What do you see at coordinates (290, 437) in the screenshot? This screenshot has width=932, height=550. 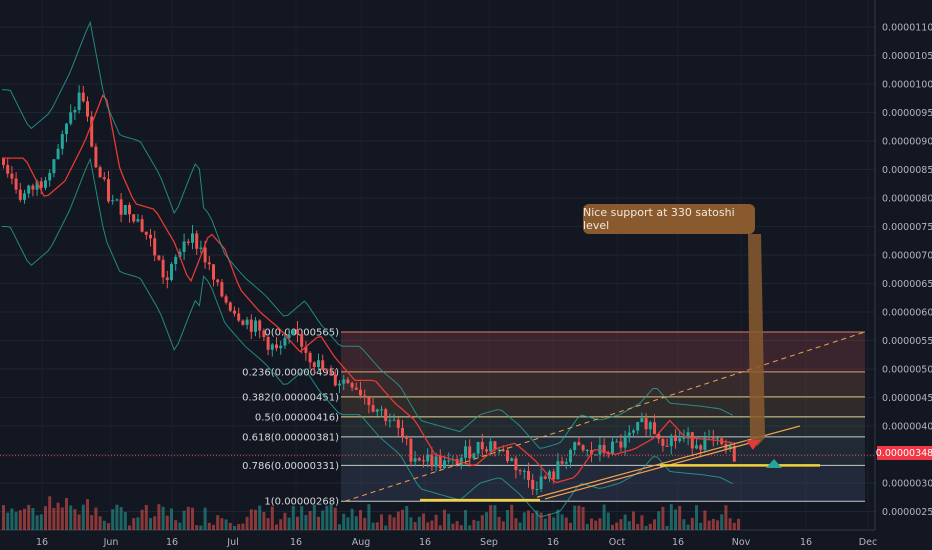 I see `fib-level-label: 0.618(0.00000381)` at bounding box center [290, 437].